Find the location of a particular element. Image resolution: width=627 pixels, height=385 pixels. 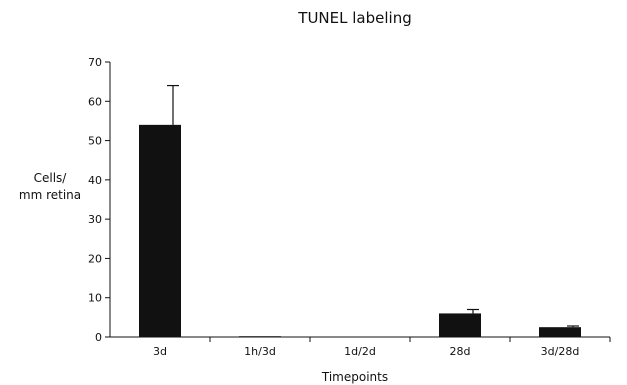

y-tick-label: 60 is located at coordinates (95, 101).